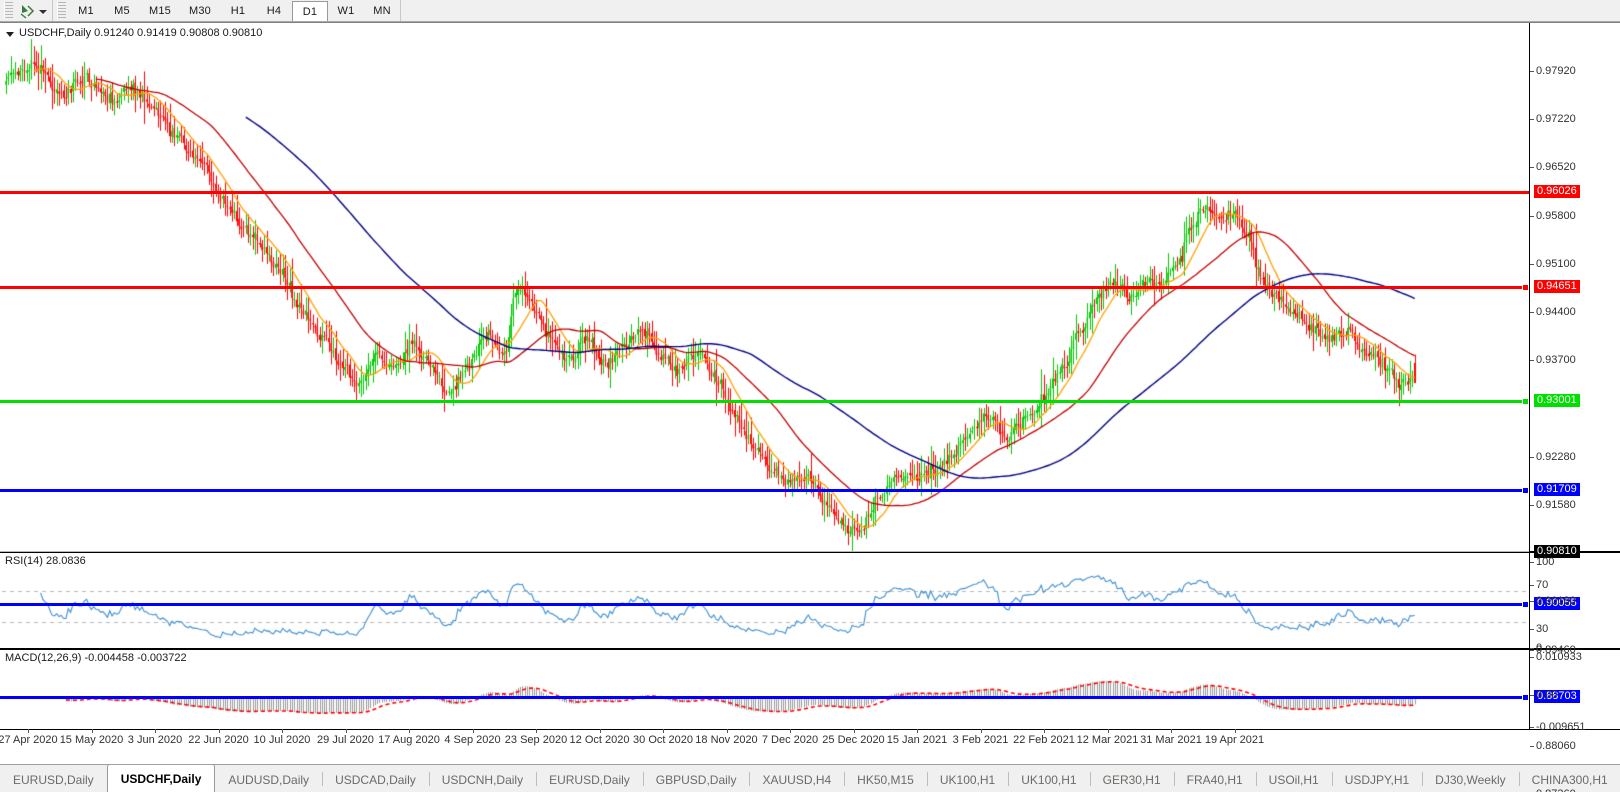 The width and height of the screenshot is (1620, 792). I want to click on macd-tick: -0.009651, so click(1558, 727).